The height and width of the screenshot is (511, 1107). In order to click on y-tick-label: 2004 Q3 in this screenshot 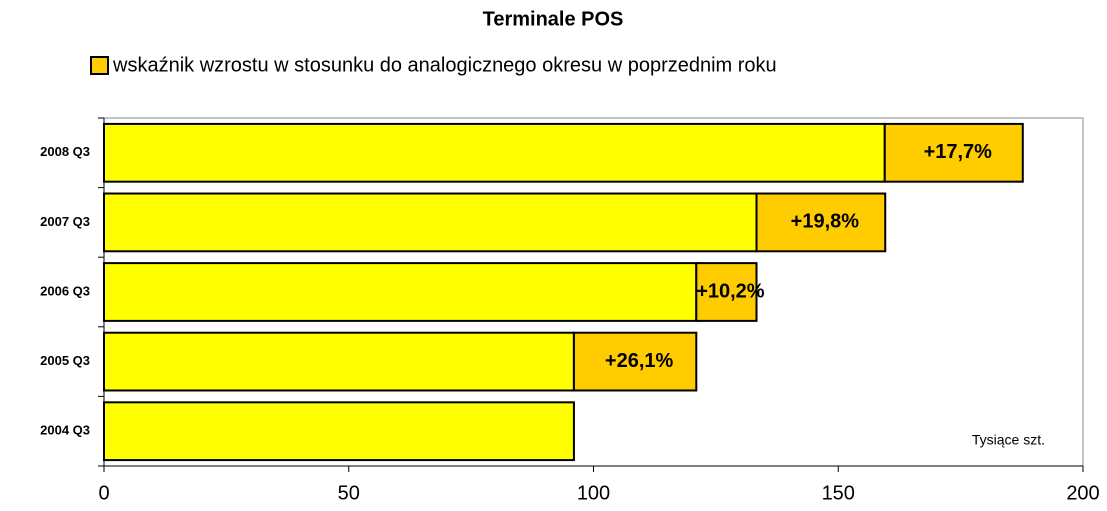, I will do `click(65, 430)`.